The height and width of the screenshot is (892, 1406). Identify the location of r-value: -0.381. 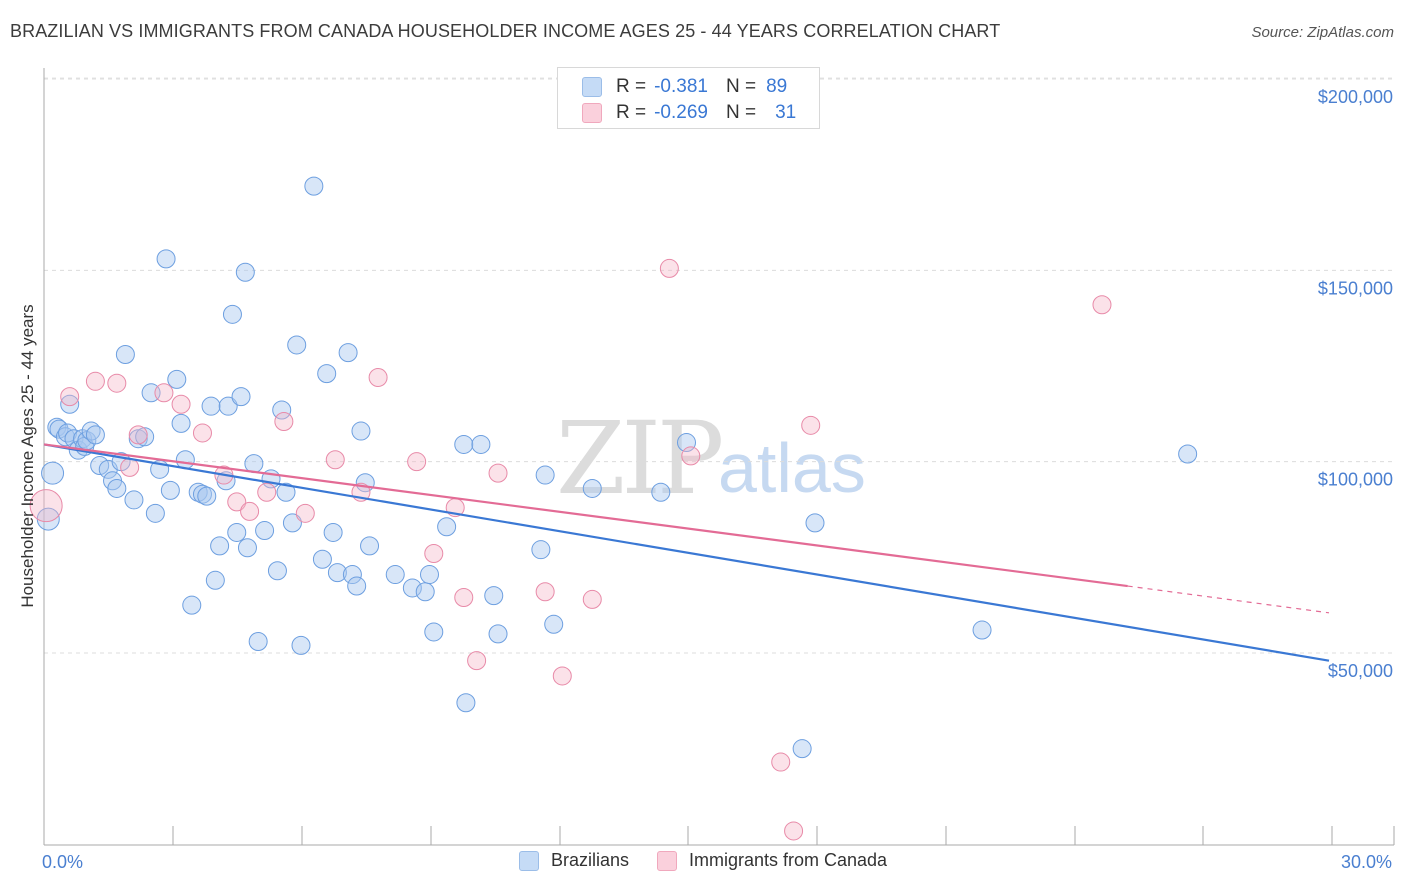
(681, 86).